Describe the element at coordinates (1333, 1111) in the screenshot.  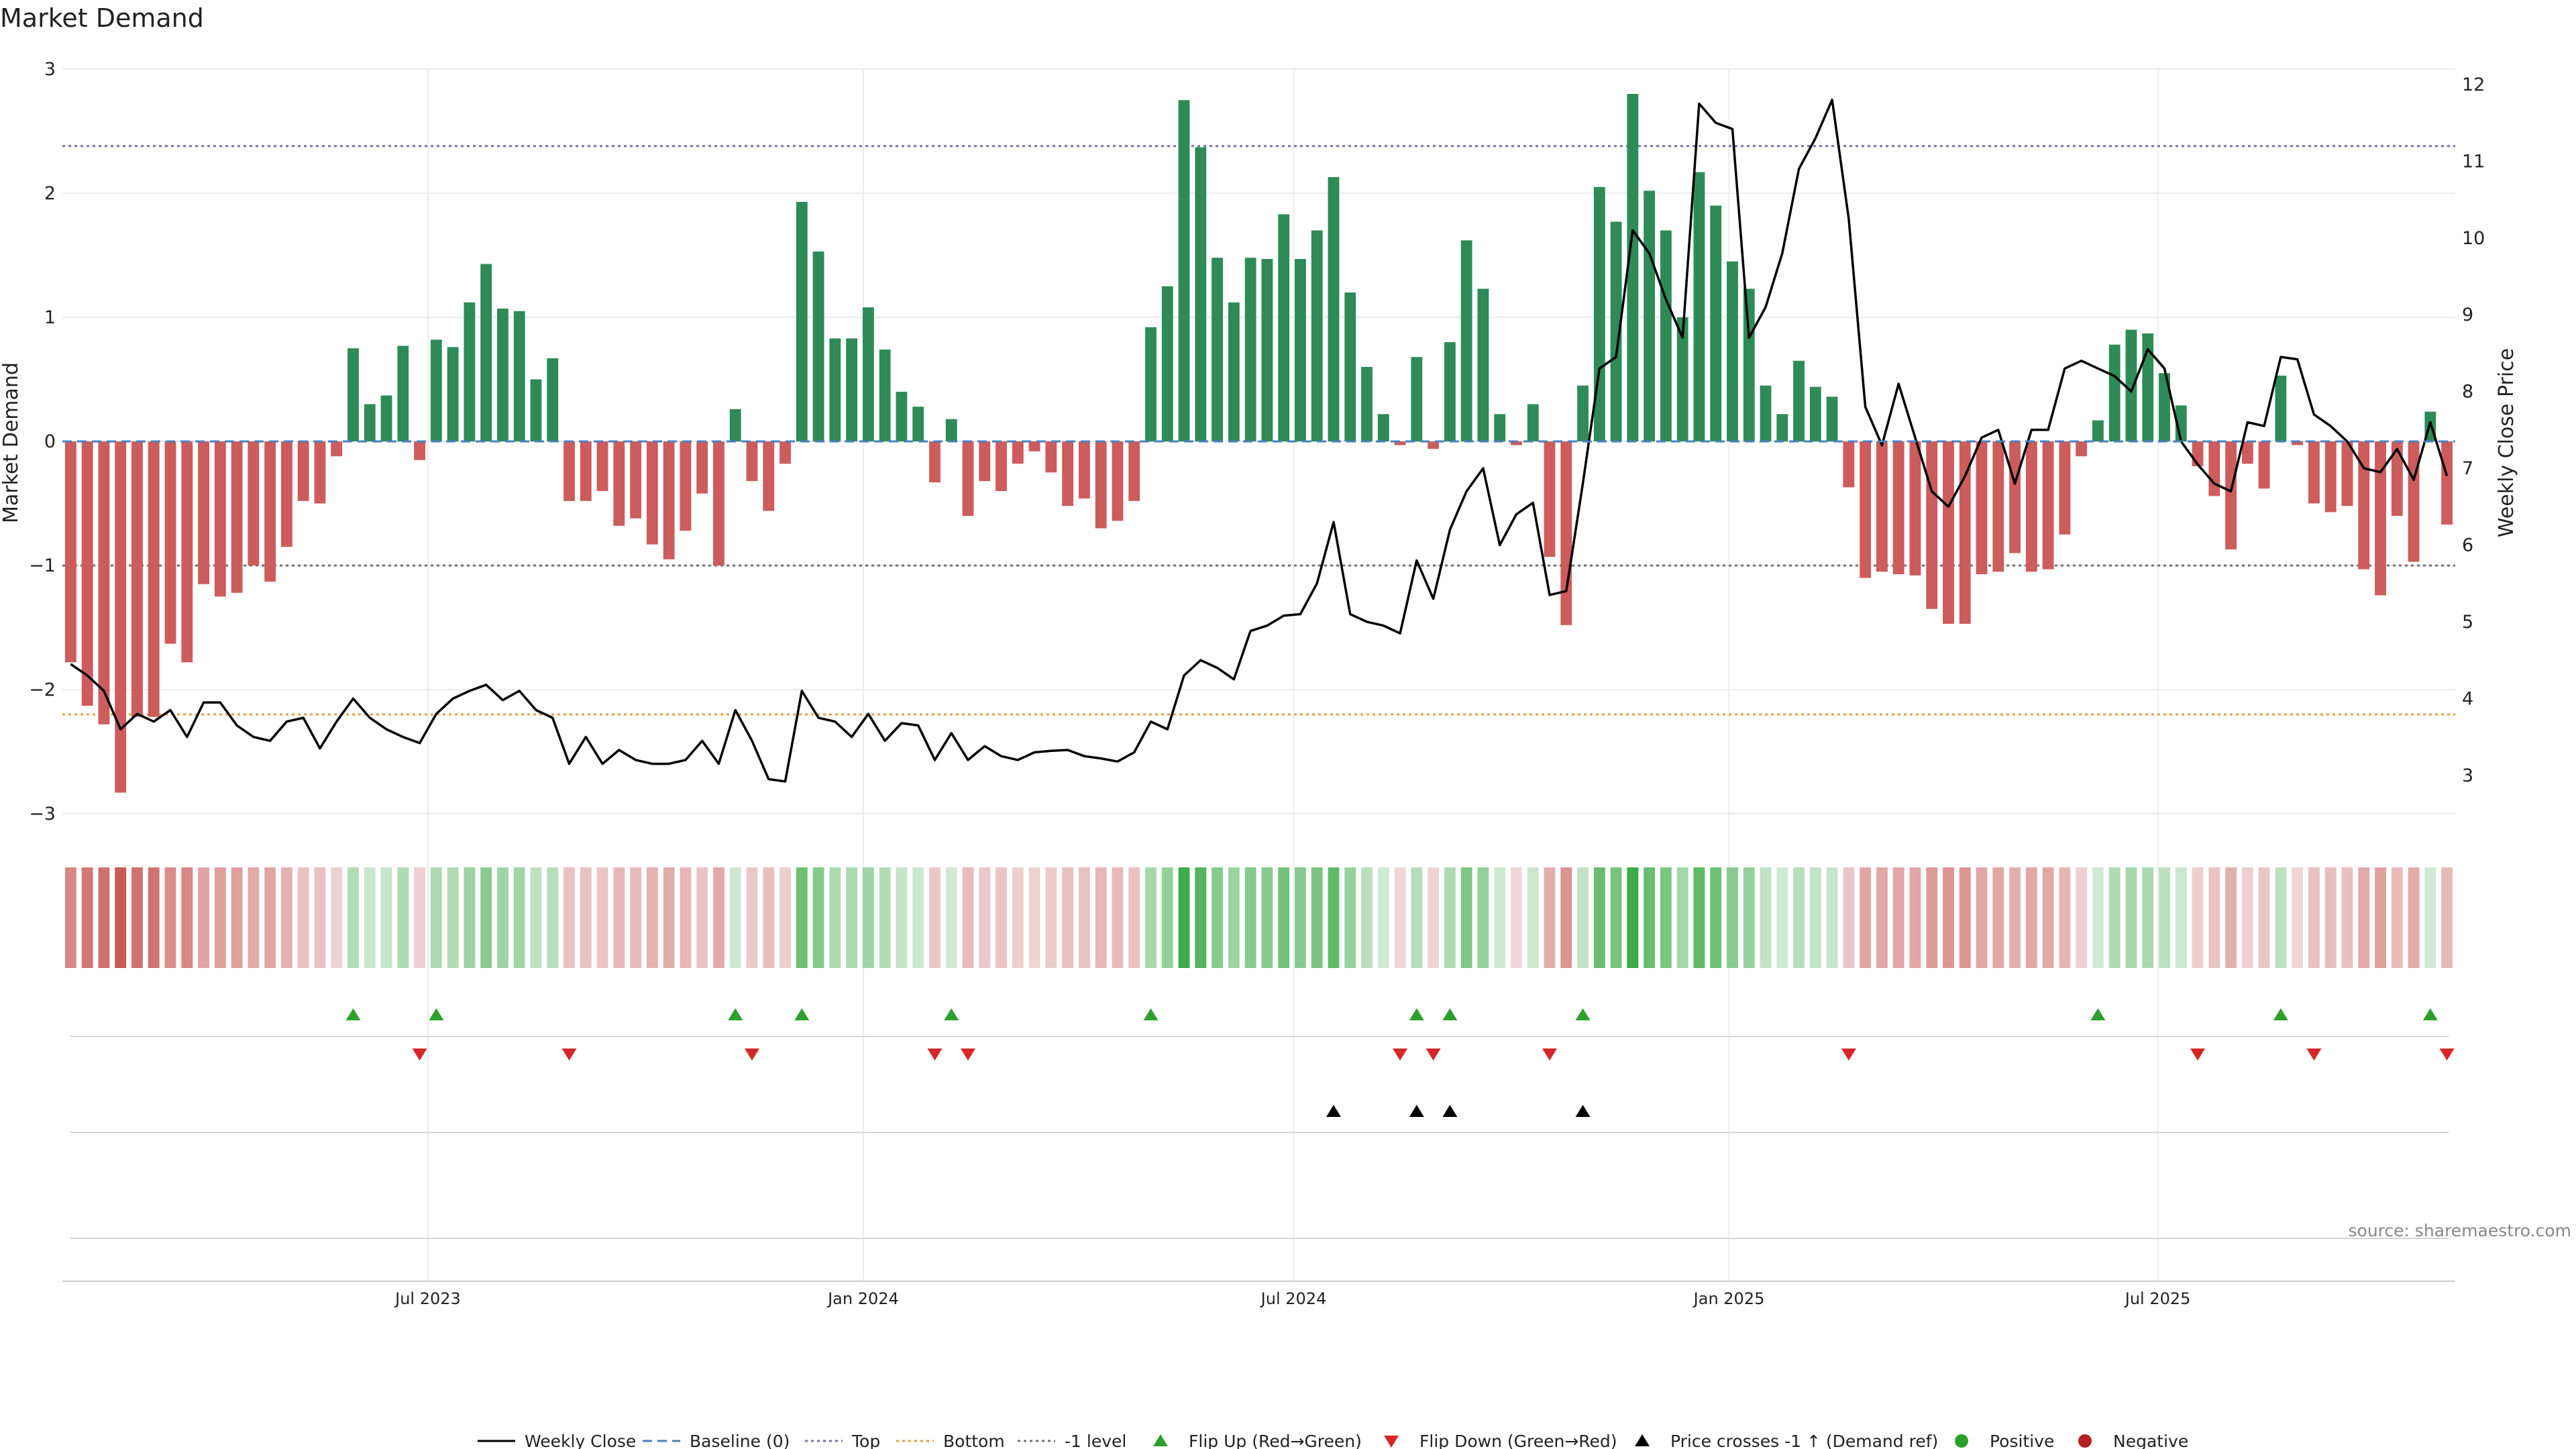
I see `price-cross-marker` at that location.